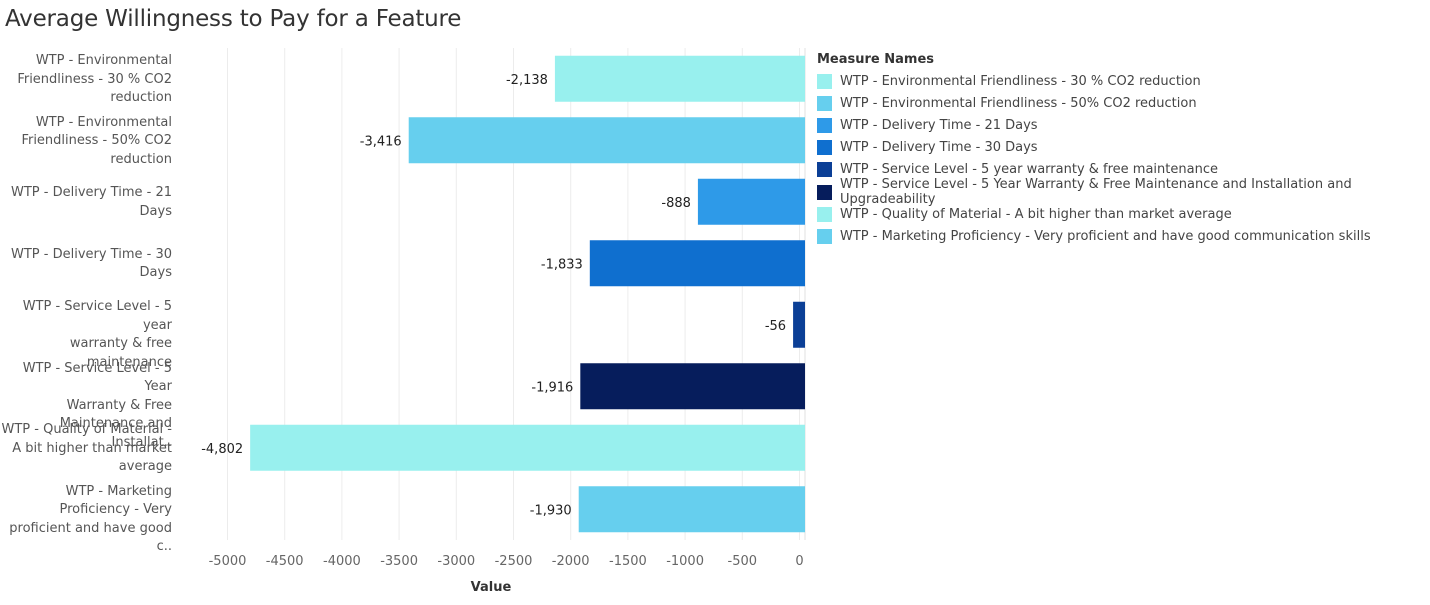 This screenshot has width=1430, height=605. What do you see at coordinates (685, 561) in the screenshot?
I see `x-tick-label: -1000` at bounding box center [685, 561].